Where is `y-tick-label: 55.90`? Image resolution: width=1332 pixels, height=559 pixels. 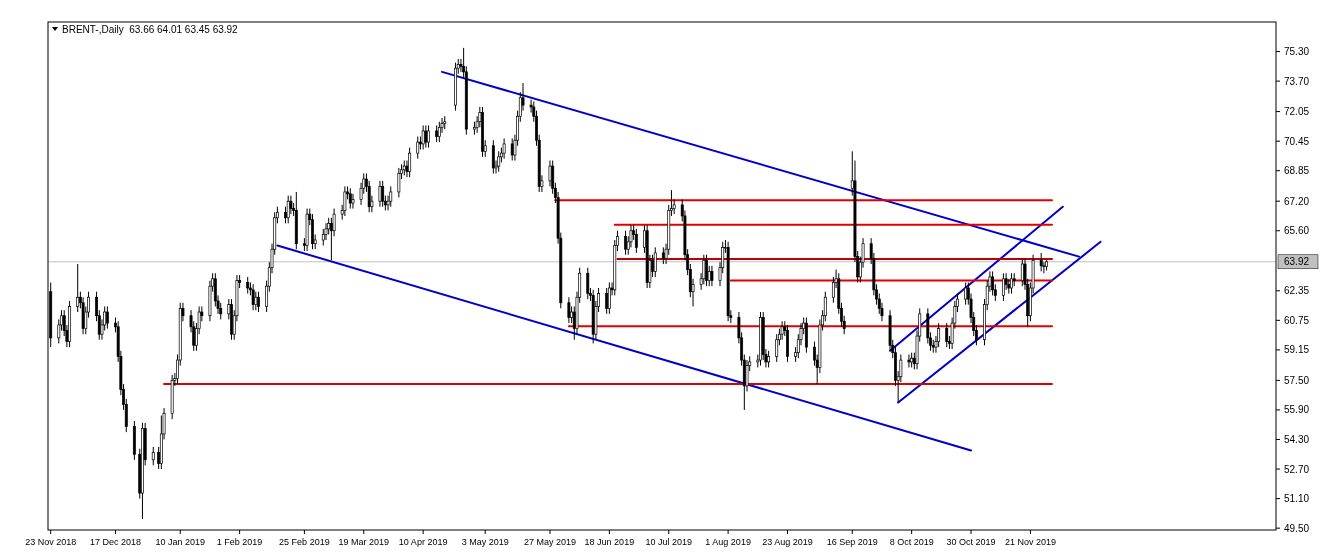 y-tick-label: 55.90 is located at coordinates (1297, 410).